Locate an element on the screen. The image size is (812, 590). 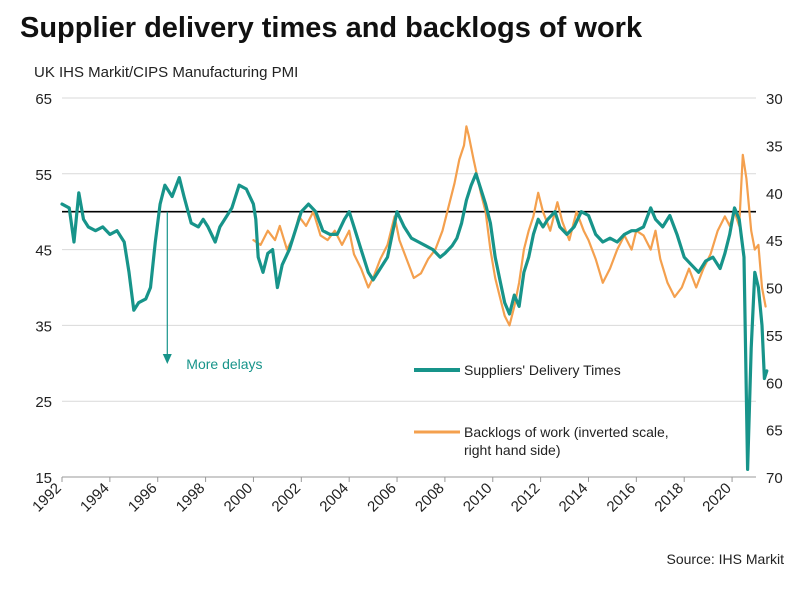
y-left-tick-label: 35 is located at coordinates (43, 326).